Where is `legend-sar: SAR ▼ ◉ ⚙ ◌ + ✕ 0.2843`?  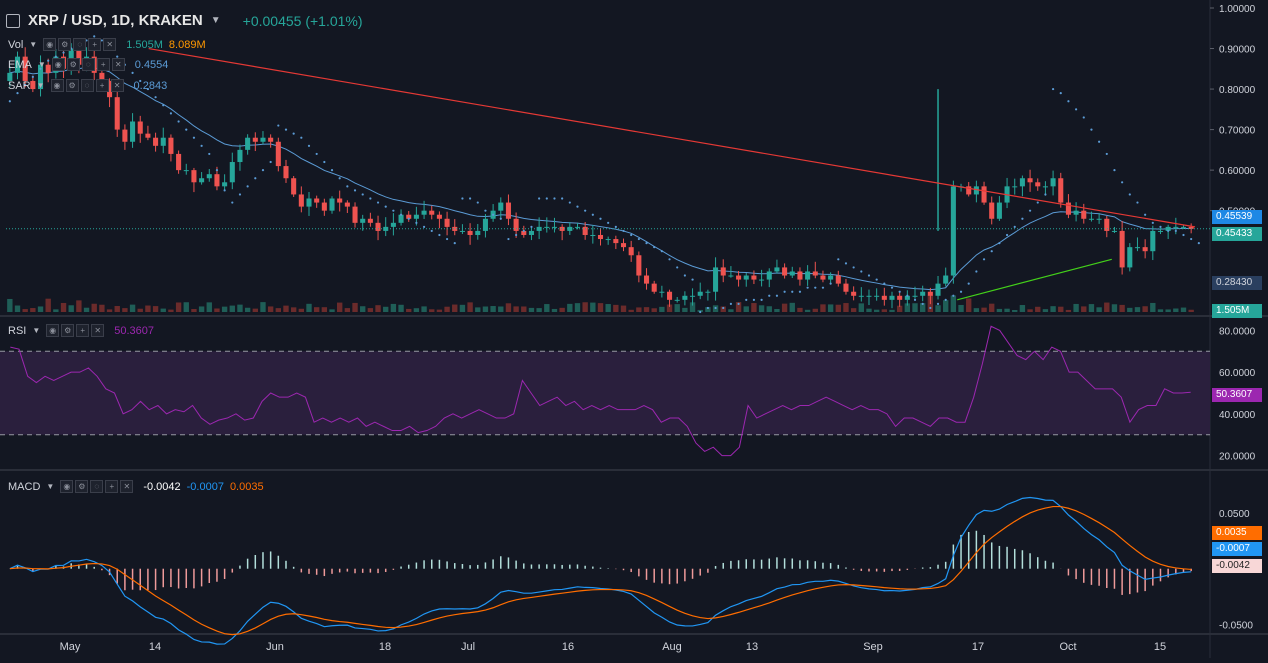 legend-sar: SAR ▼ ◉ ⚙ ◌ + ✕ 0.2843 is located at coordinates (87, 85).